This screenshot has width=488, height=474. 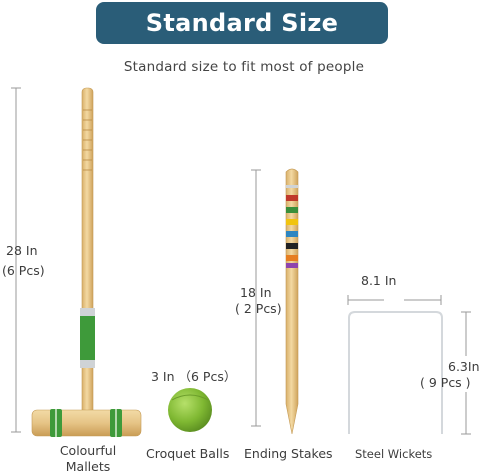 What do you see at coordinates (23, 270) in the screenshot?
I see `mallet-count-label: (6 Pcs)` at bounding box center [23, 270].